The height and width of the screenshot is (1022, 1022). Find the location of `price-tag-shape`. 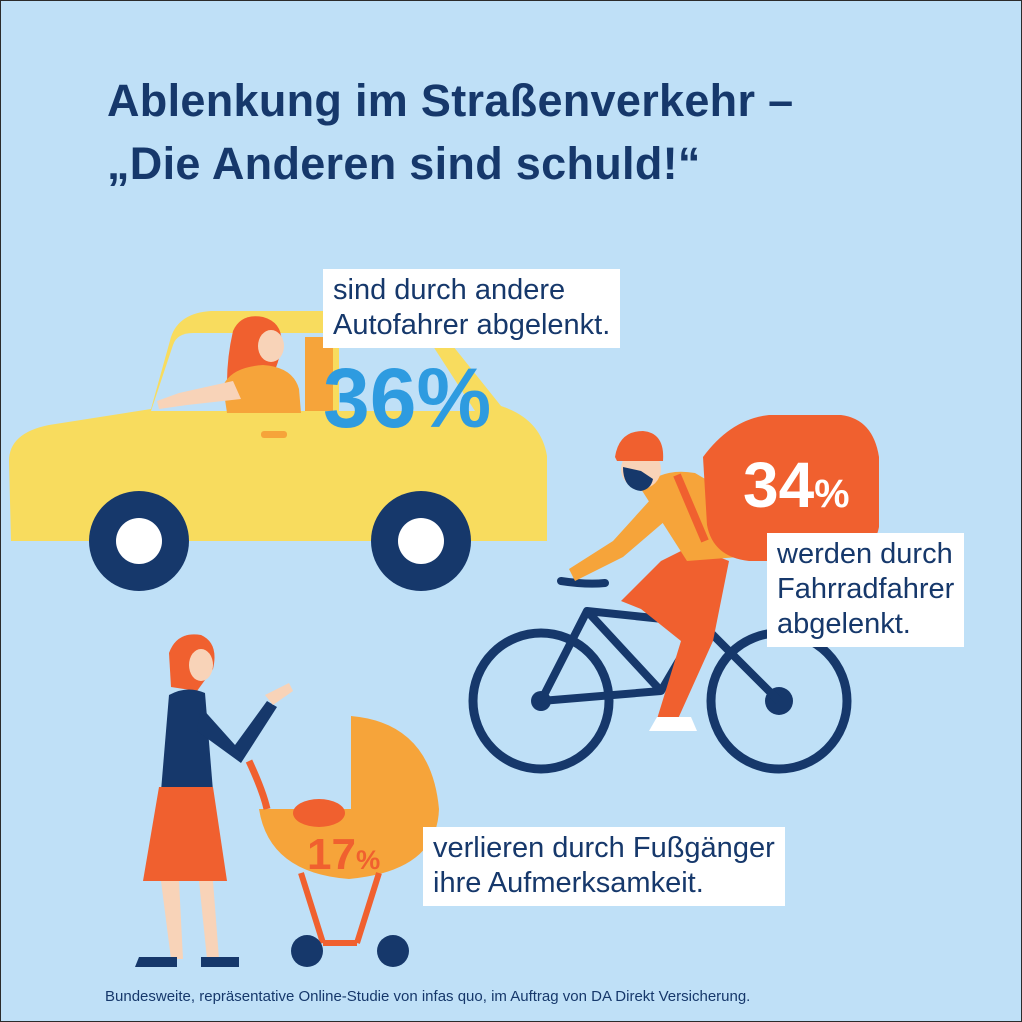

price-tag-shape is located at coordinates (791, 488).